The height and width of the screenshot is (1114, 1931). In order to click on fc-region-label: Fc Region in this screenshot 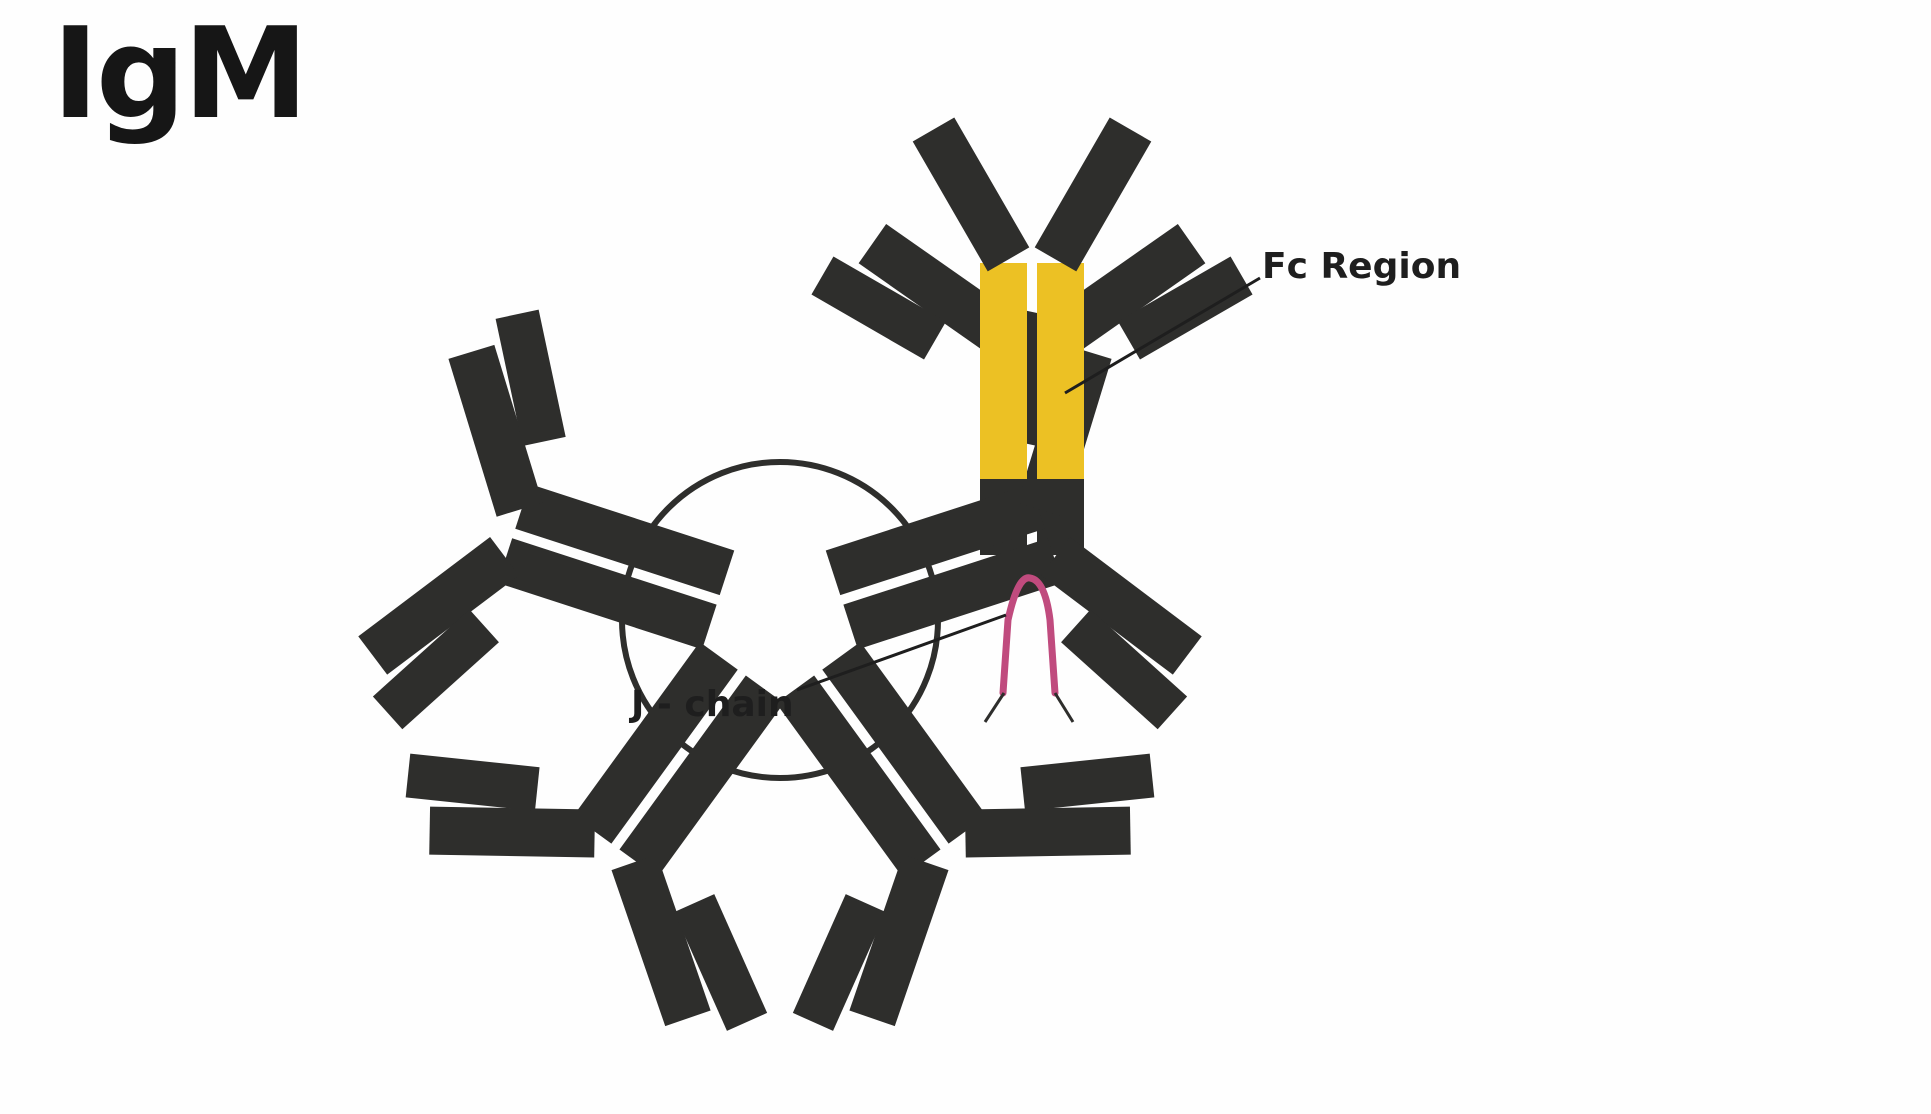, I will do `click(1361, 266)`.